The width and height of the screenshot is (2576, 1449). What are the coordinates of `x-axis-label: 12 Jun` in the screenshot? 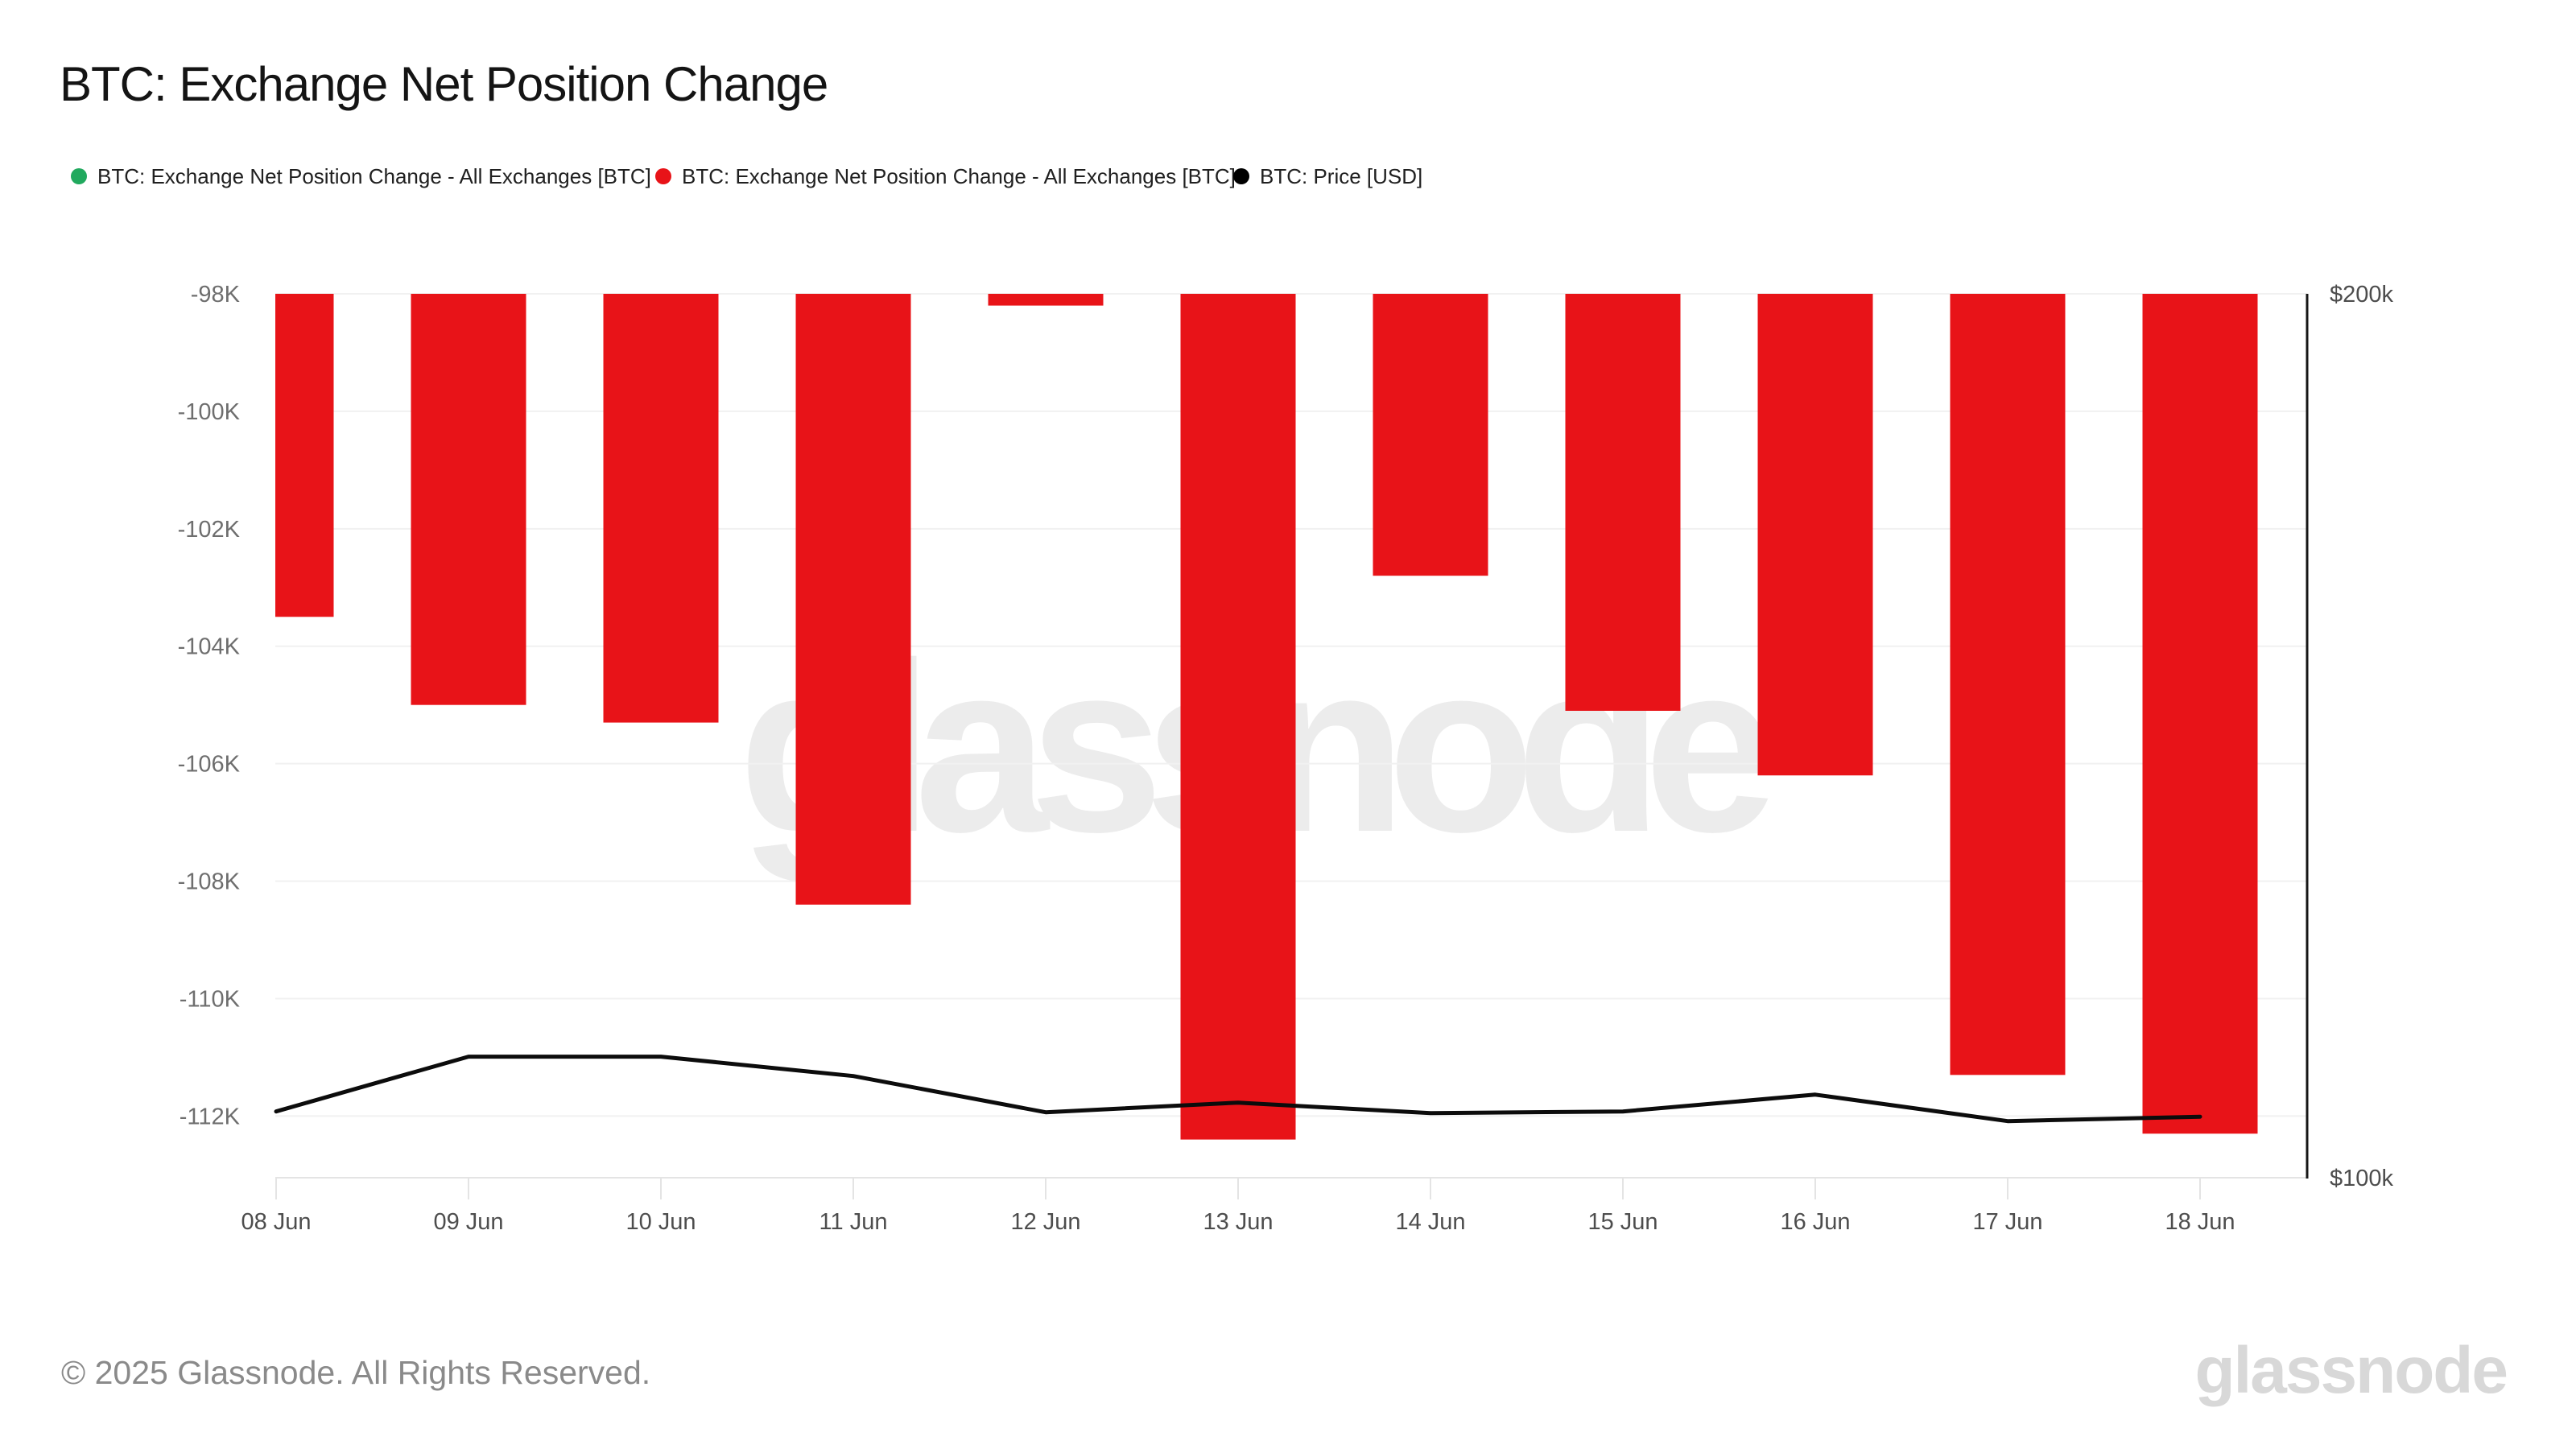 It's located at (1045, 1222).